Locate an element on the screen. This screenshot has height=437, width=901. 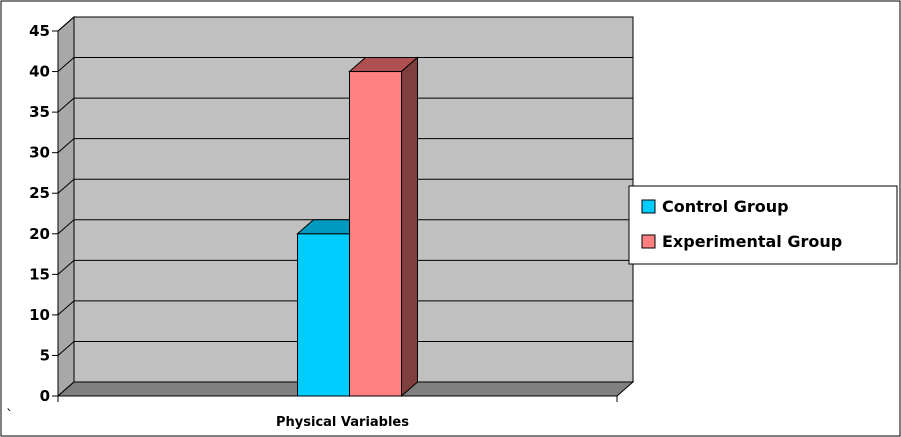
stray-mark: ` is located at coordinates (9, 416).